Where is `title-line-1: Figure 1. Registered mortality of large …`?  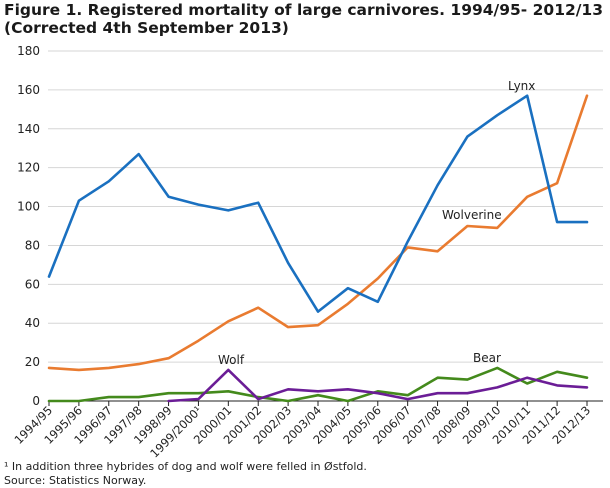 title-line-1: Figure 1. Registered mortality of large … is located at coordinates (303, 10).